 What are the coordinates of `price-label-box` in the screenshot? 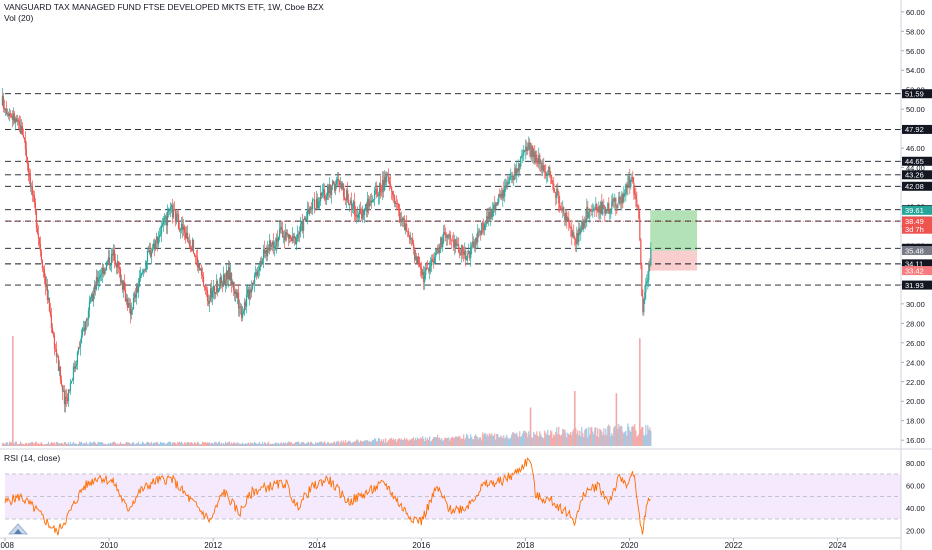 It's located at (917, 229).